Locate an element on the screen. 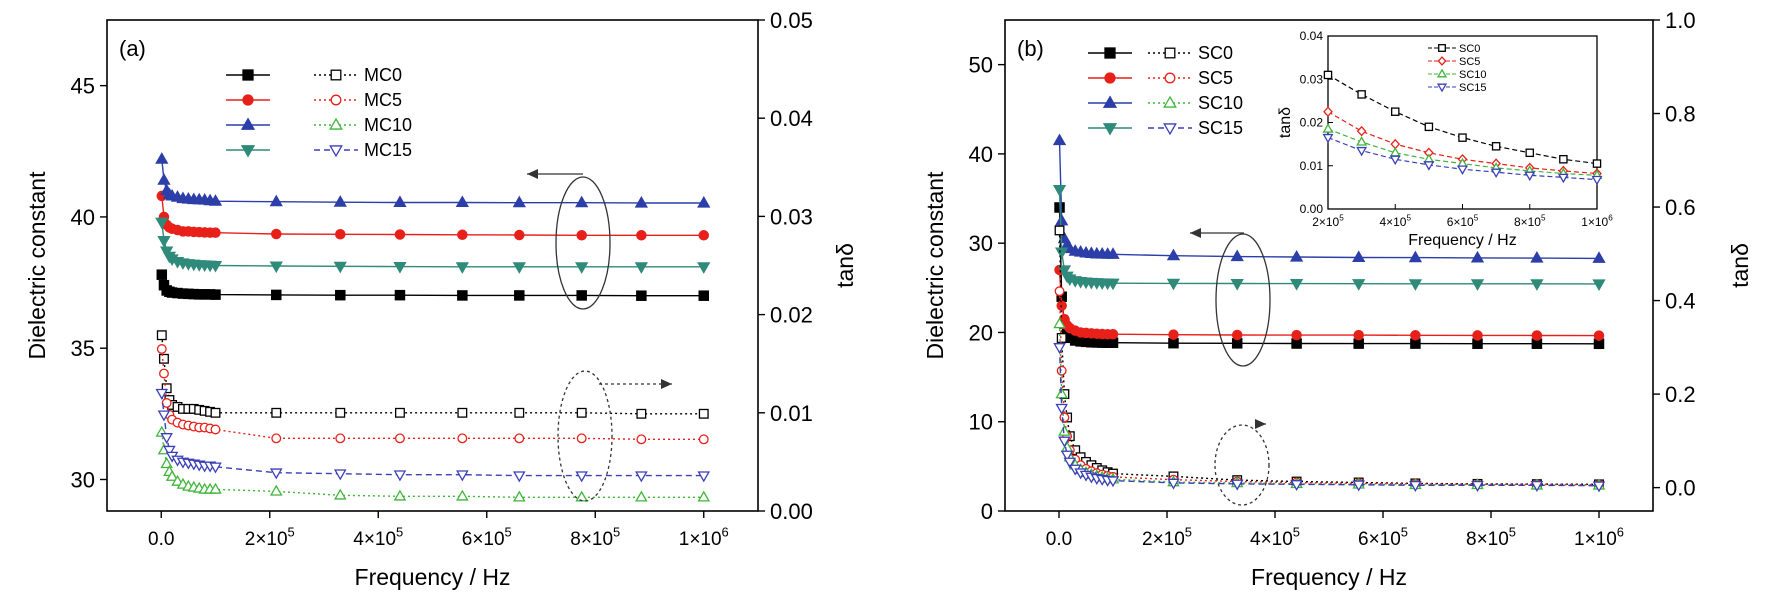 This screenshot has height=605, width=1772. x-tick-label: 1×10⁶ is located at coordinates (704, 537).